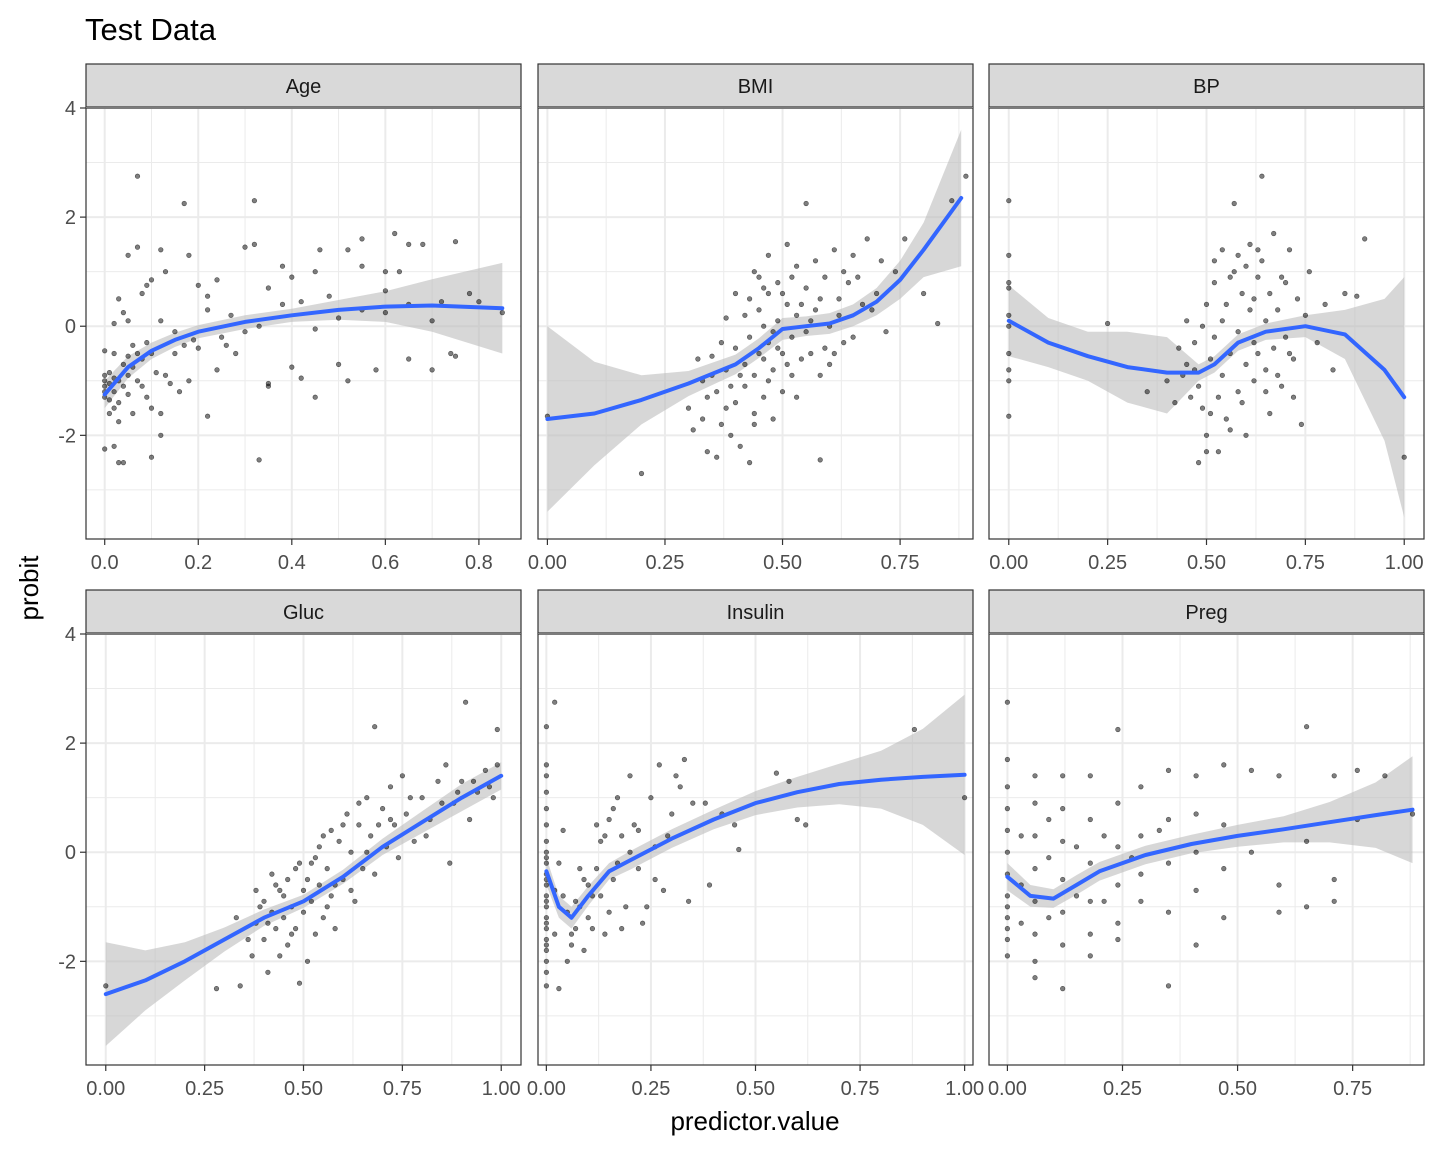 This screenshot has width=1440, height=1152. What do you see at coordinates (1305, 563) in the screenshot?
I see `x-tick-label: 0.75` at bounding box center [1305, 563].